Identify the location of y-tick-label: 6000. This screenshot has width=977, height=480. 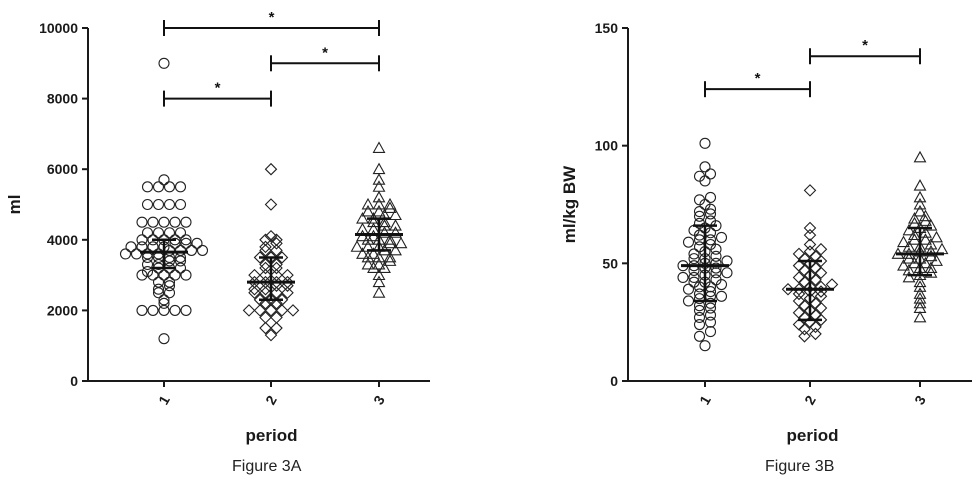
(62, 169).